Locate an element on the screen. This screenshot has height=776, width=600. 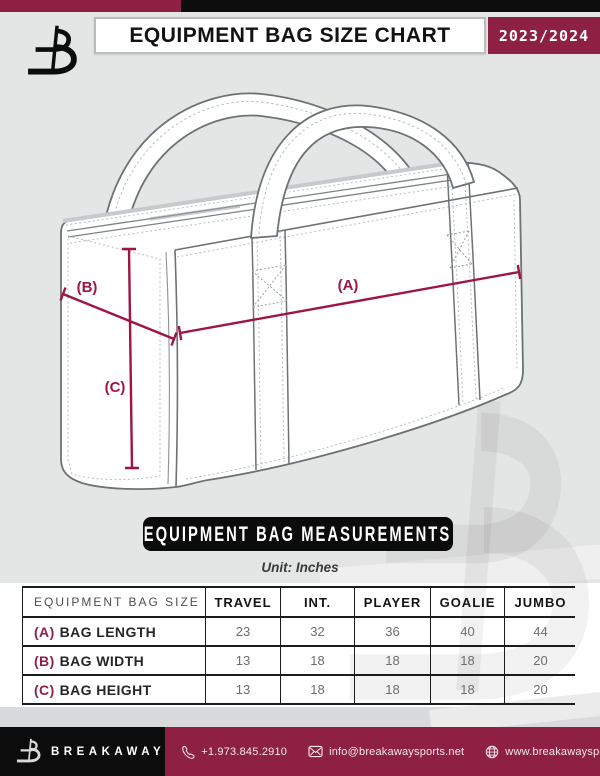
email-address: info@breakawaysports.net is located at coordinates (397, 751).